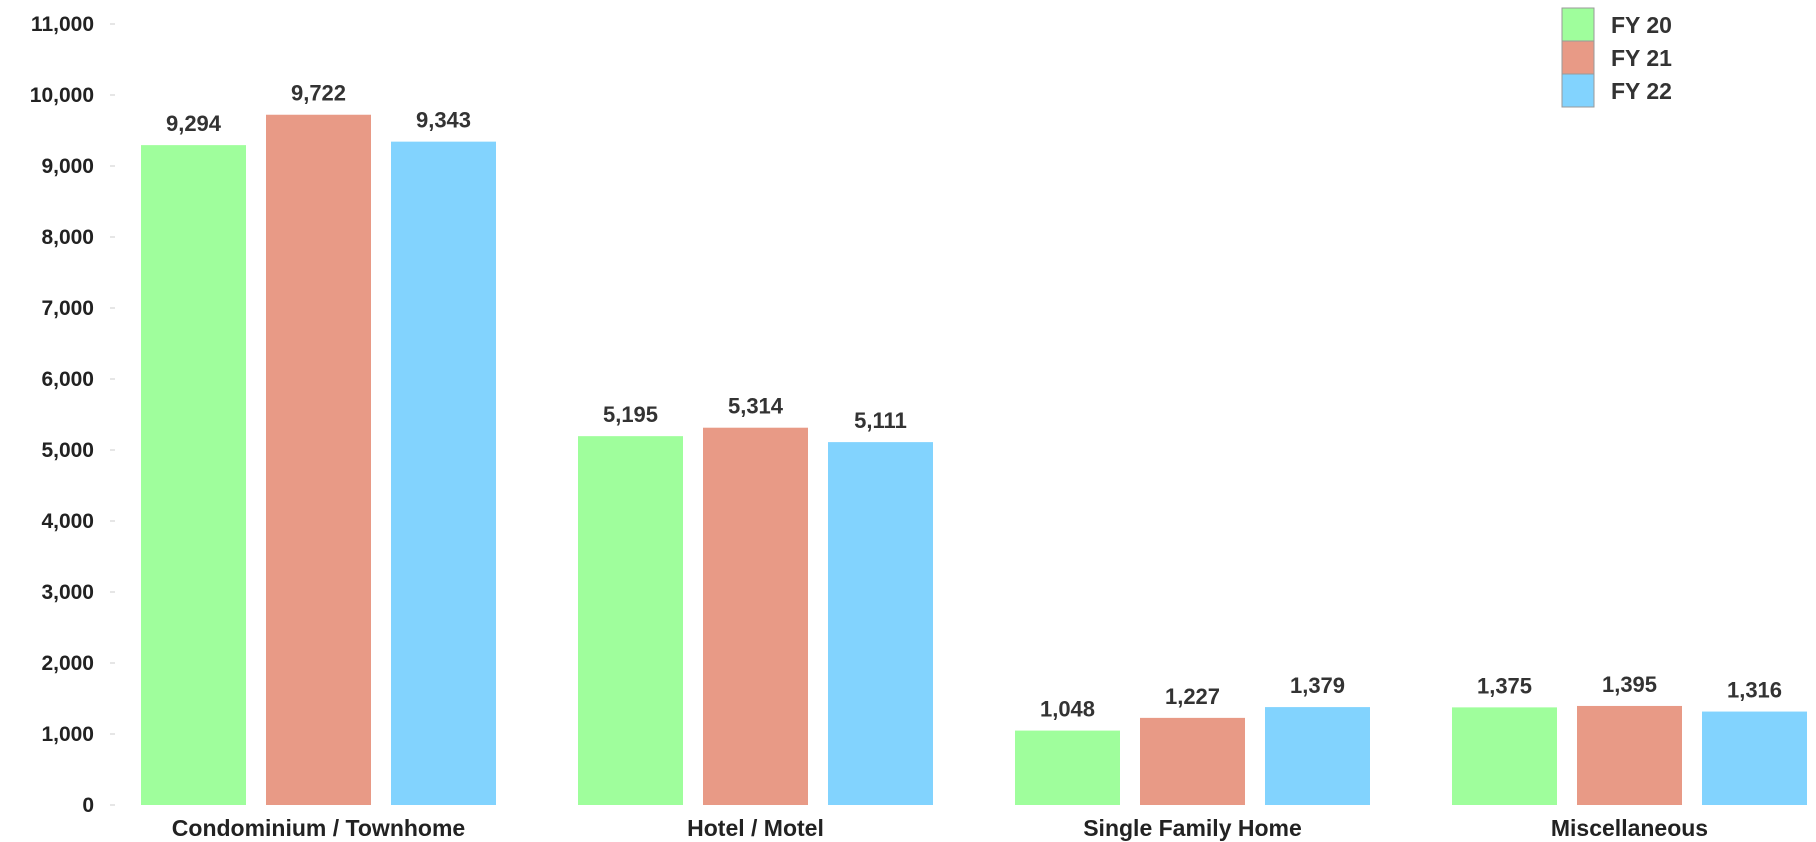  I want to click on y-tick-label: 0, so click(88, 805).